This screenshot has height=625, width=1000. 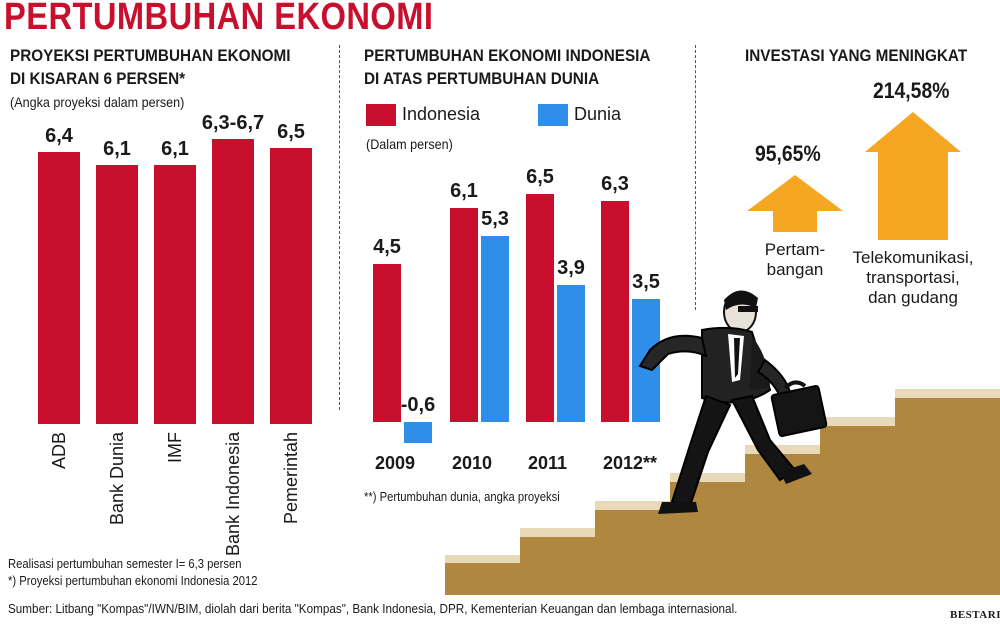 I want to click on chart3-category-line-1-1: transportasi,, so click(x=913, y=277).